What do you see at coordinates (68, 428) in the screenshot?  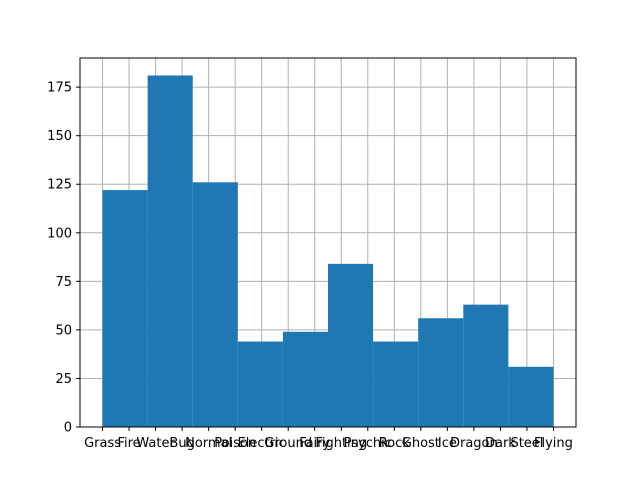 I see `y-tick-label: 0` at bounding box center [68, 428].